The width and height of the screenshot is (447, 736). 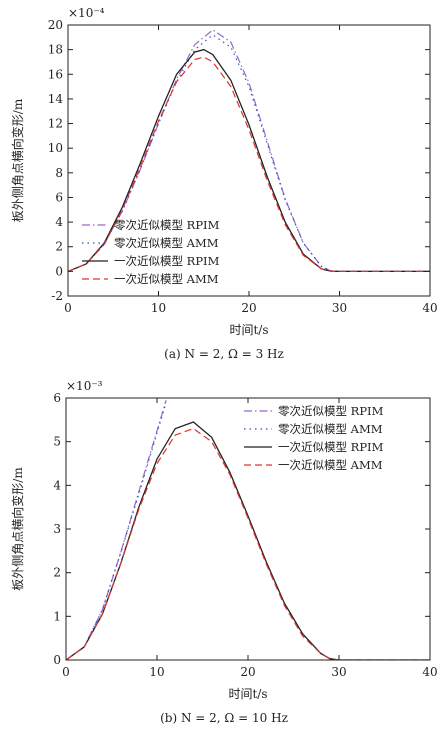 What do you see at coordinates (55, 148) in the screenshot?
I see `y-tick-label: 10` at bounding box center [55, 148].